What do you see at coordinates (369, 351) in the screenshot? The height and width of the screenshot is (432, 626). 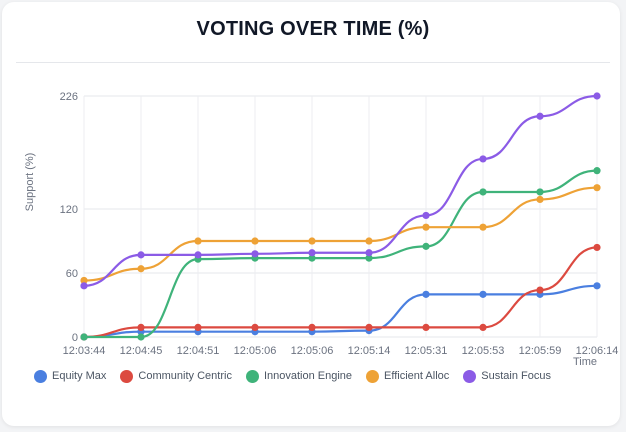 I see `x-tick-label: 12:05:14` at bounding box center [369, 351].